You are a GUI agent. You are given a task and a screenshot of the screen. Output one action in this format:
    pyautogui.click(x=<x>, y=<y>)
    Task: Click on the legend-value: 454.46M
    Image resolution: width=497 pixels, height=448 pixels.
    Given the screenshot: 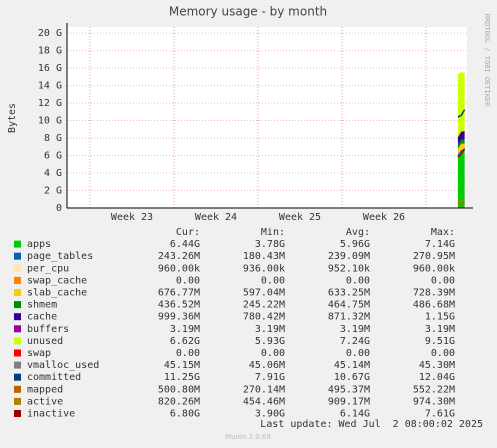 What is the action you would take?
    pyautogui.click(x=264, y=401)
    